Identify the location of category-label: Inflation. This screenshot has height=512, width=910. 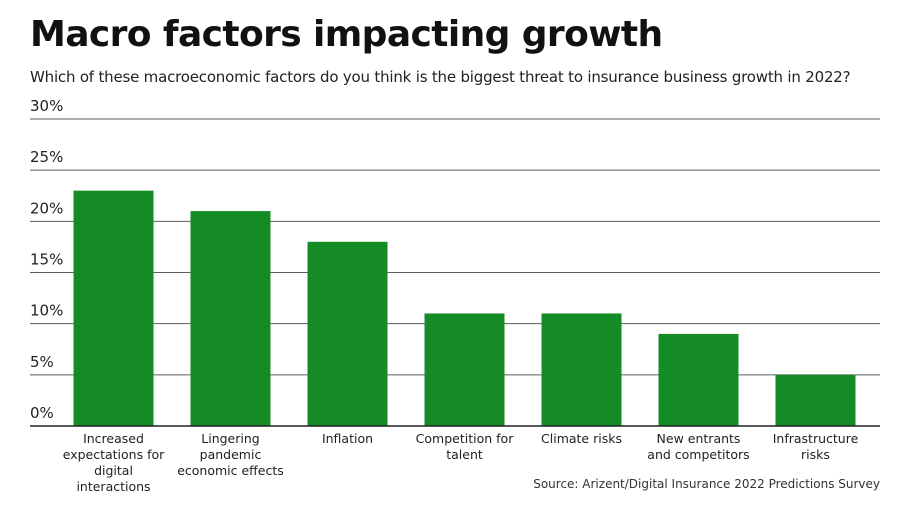
(347, 438).